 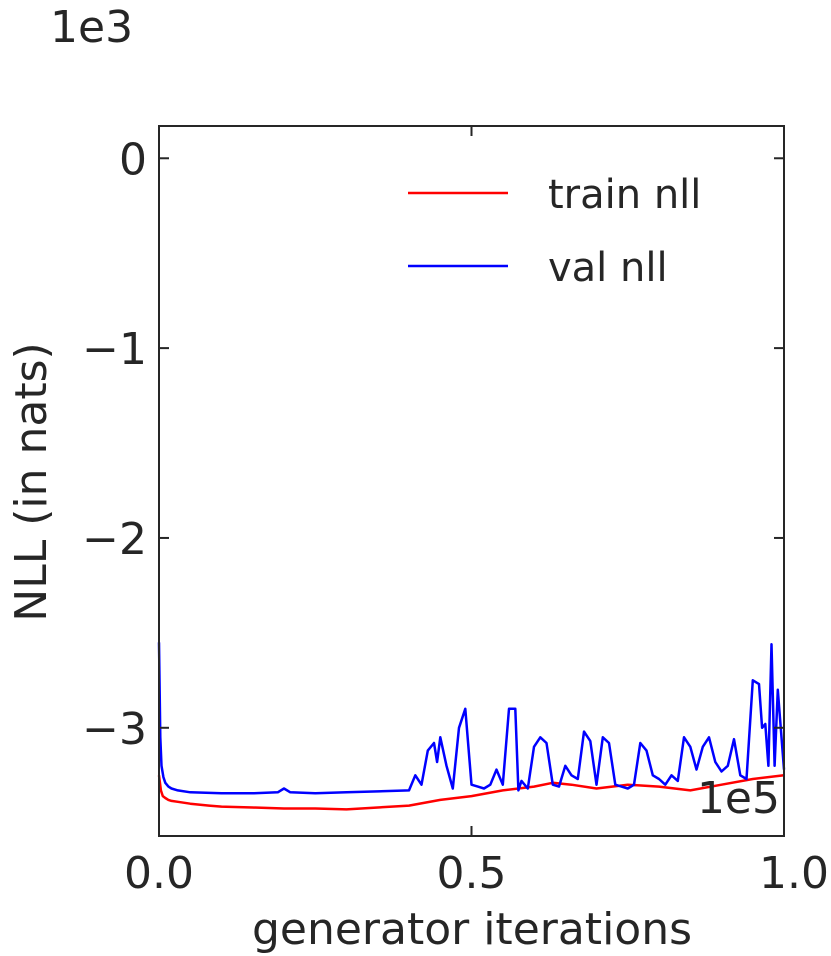 What do you see at coordinates (133, 159) in the screenshot?
I see `y-tick-label: 0` at bounding box center [133, 159].